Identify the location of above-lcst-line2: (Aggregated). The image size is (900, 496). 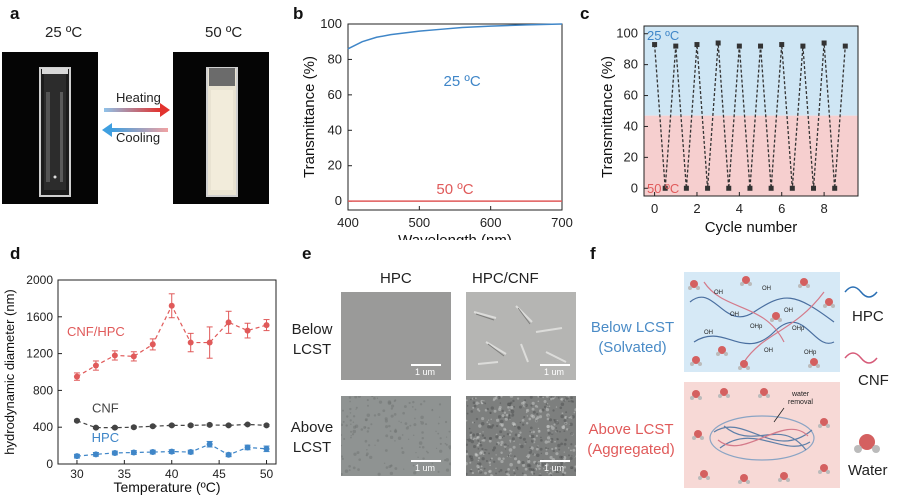
(631, 449).